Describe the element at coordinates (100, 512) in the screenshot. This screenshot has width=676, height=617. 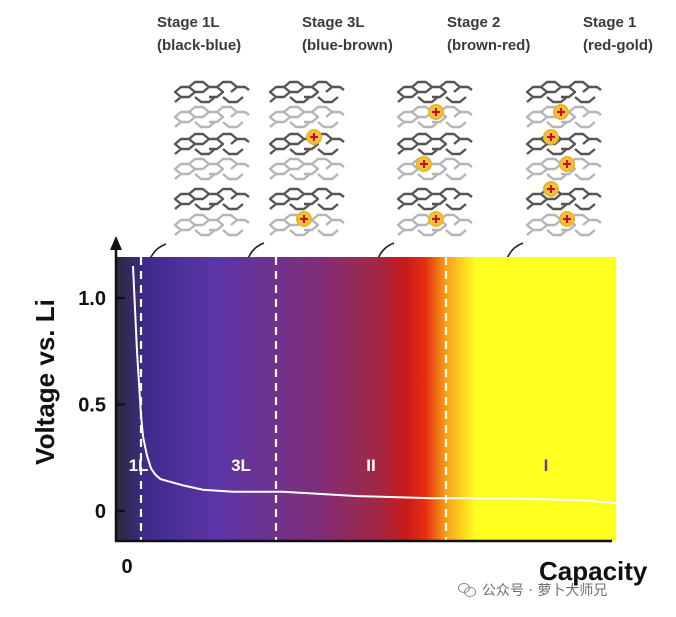
I see `y-tick-label-0: 0` at that location.